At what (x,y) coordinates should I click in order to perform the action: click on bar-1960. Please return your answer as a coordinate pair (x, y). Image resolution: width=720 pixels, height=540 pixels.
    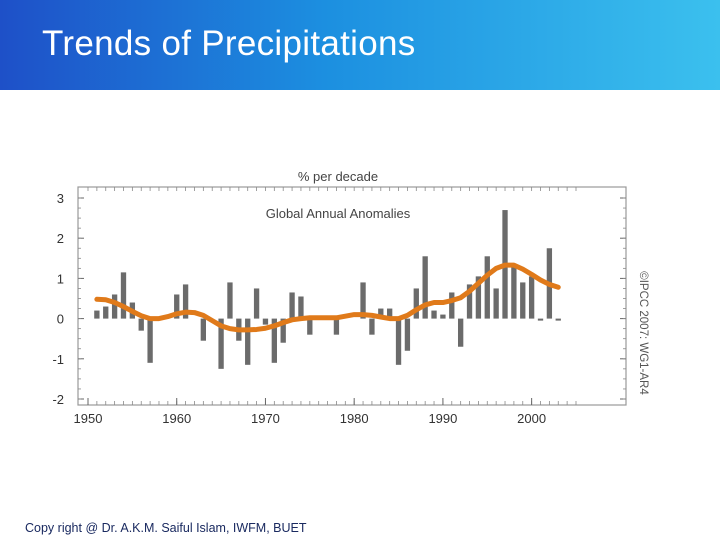
    Looking at the image, I should click on (177, 306).